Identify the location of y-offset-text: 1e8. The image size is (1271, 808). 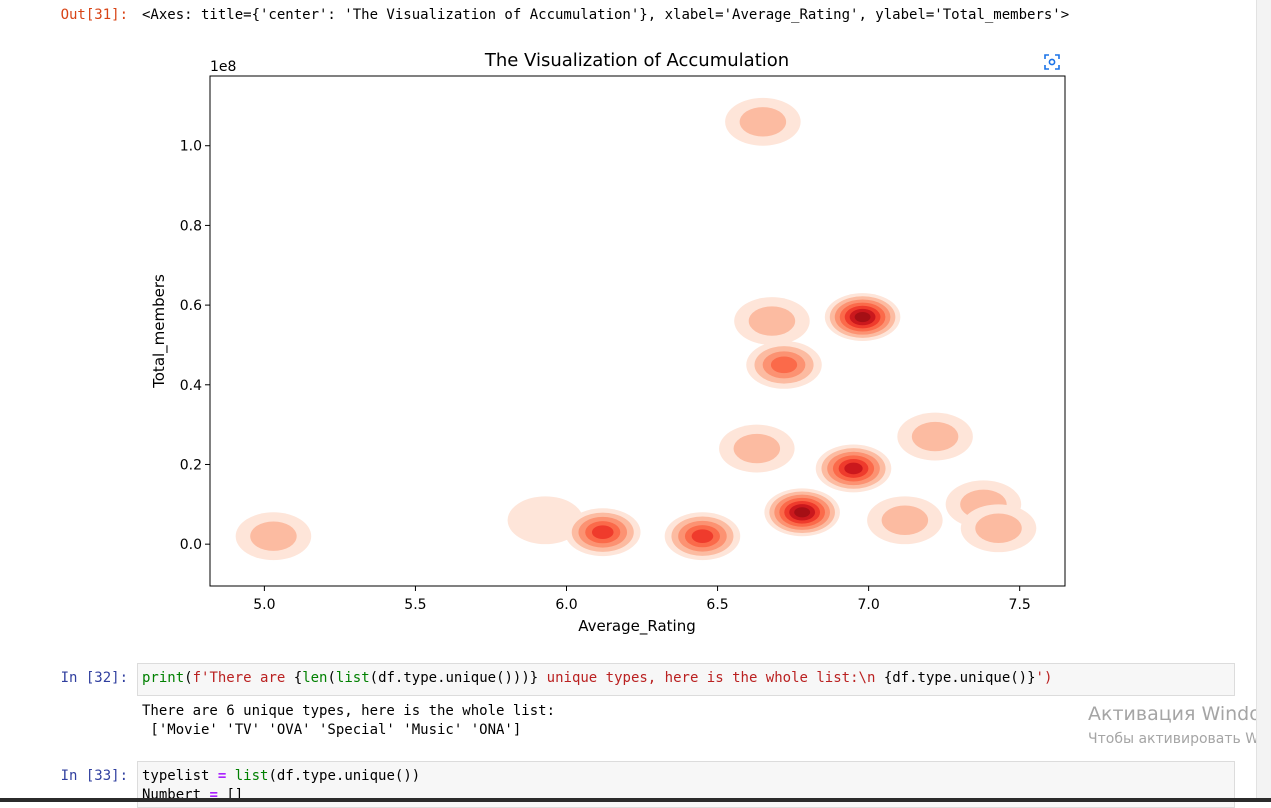
(223, 67).